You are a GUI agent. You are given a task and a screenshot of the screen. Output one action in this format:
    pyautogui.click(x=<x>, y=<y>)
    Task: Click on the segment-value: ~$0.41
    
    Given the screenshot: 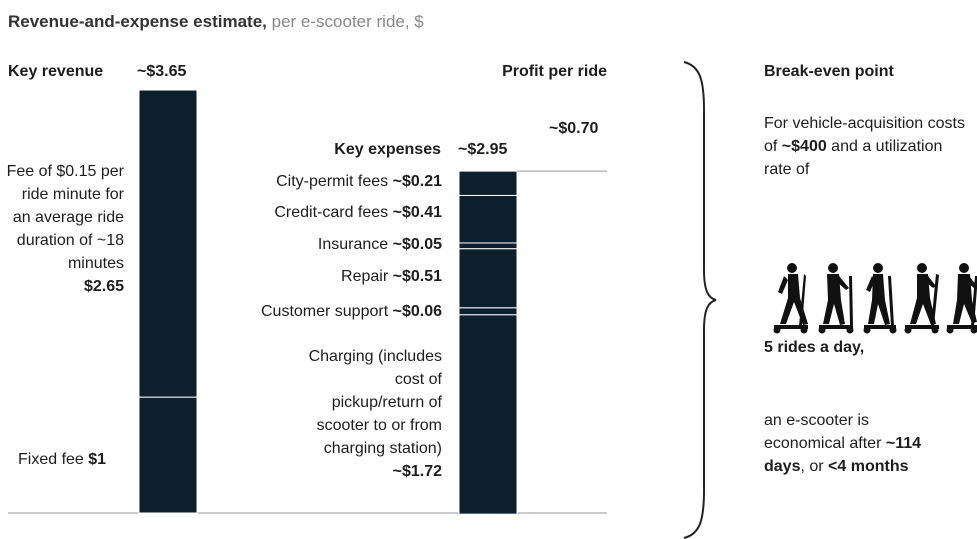 What is the action you would take?
    pyautogui.click(x=417, y=212)
    